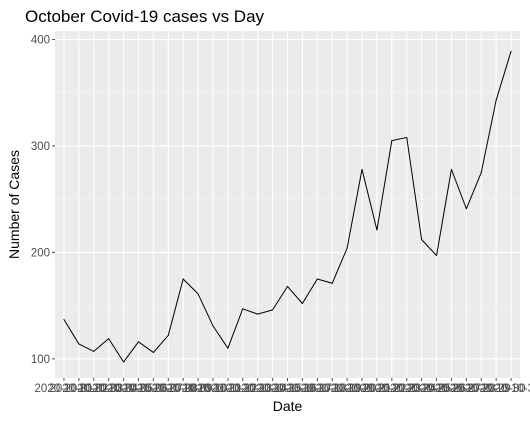 This screenshot has height=421, width=530. What do you see at coordinates (145, 16) in the screenshot?
I see `chart-title: October Covid-19 cases vs Day` at bounding box center [145, 16].